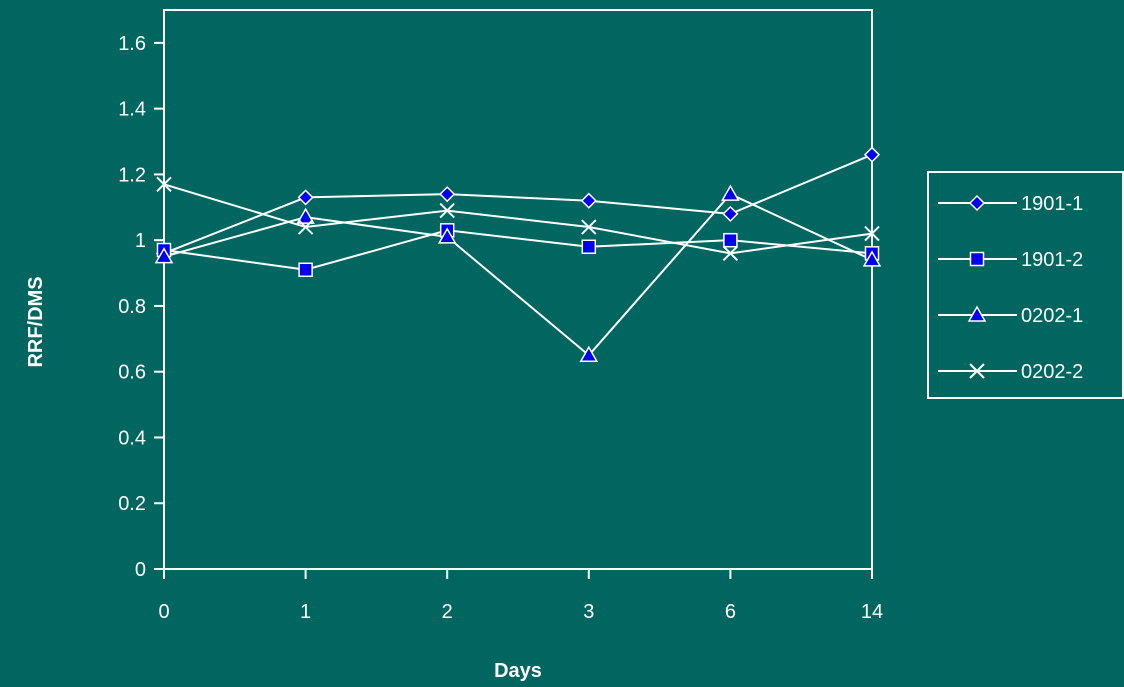  What do you see at coordinates (132, 307) in the screenshot?
I see `y-tick-label: 0.8` at bounding box center [132, 307].